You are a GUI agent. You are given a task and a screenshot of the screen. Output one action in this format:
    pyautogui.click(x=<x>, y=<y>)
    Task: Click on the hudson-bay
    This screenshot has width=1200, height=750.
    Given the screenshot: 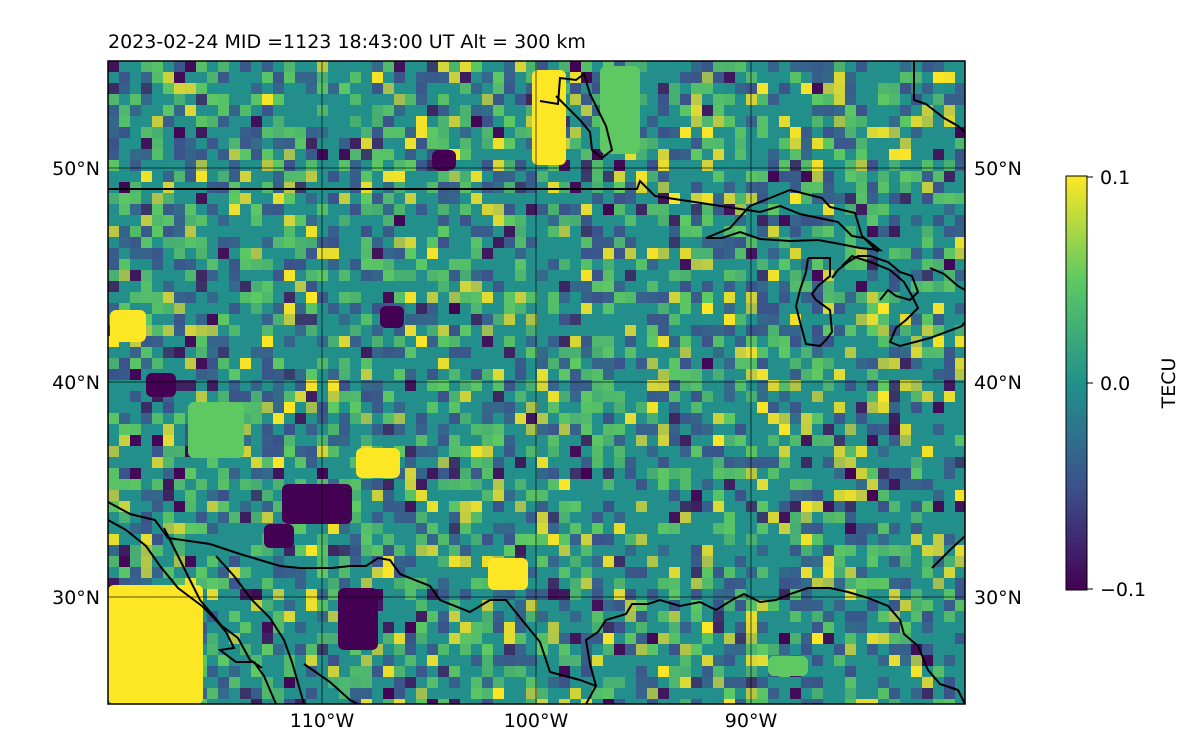 What is the action you would take?
    pyautogui.click(x=576, y=116)
    